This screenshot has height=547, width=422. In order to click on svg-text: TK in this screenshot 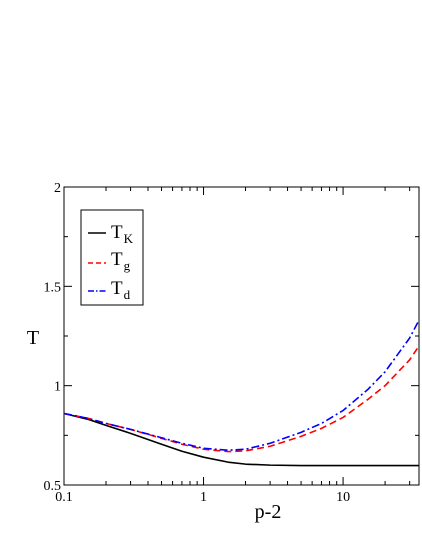, I will do `click(122, 234)`.